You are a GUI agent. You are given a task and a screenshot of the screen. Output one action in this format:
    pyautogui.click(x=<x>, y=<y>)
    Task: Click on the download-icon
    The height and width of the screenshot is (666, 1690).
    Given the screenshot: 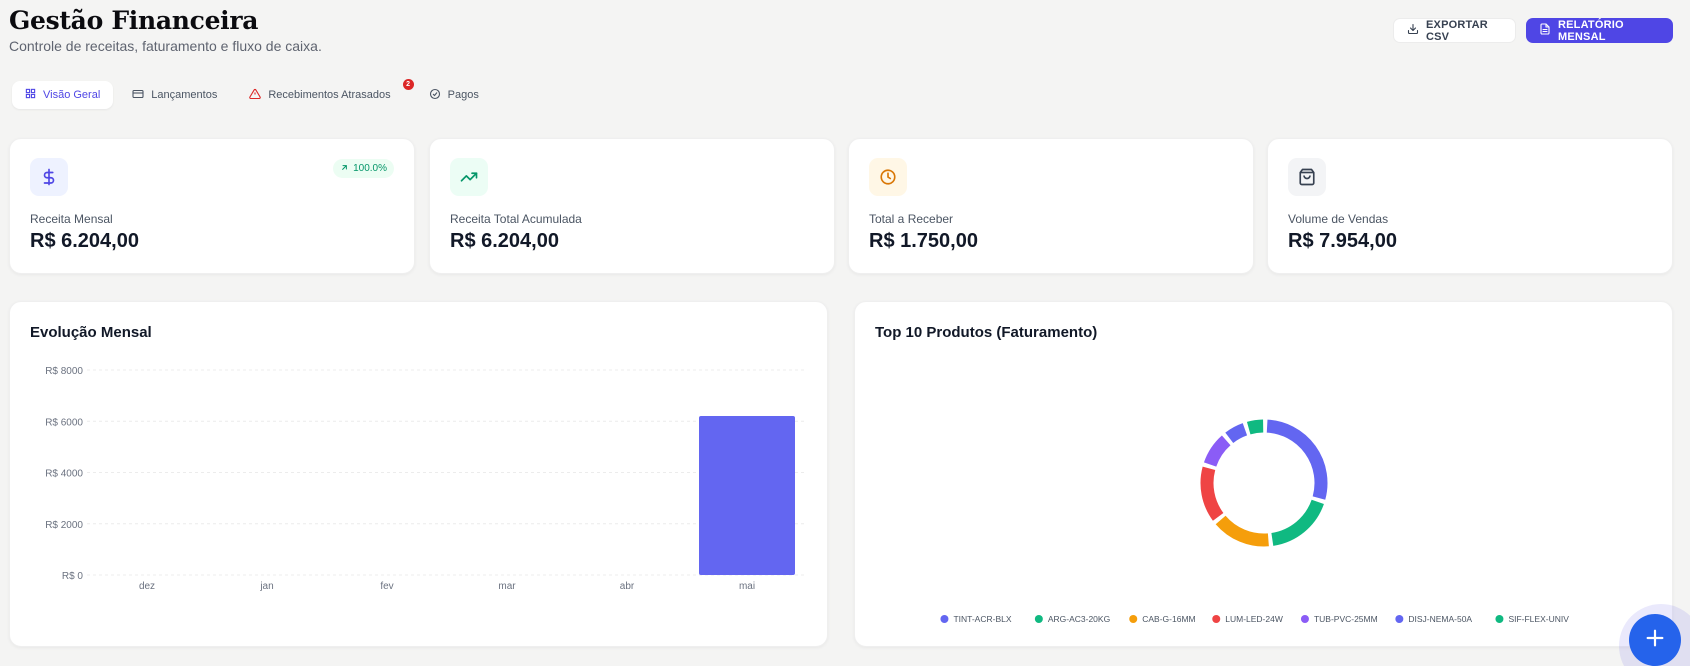 What is the action you would take?
    pyautogui.click(x=1413, y=30)
    